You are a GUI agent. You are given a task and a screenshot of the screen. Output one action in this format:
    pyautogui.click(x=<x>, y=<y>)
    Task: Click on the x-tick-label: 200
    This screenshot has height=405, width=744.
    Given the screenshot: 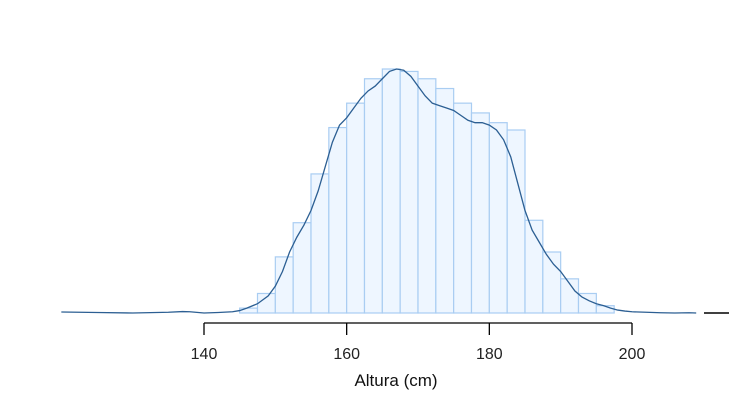 What is the action you would take?
    pyautogui.click(x=632, y=354)
    